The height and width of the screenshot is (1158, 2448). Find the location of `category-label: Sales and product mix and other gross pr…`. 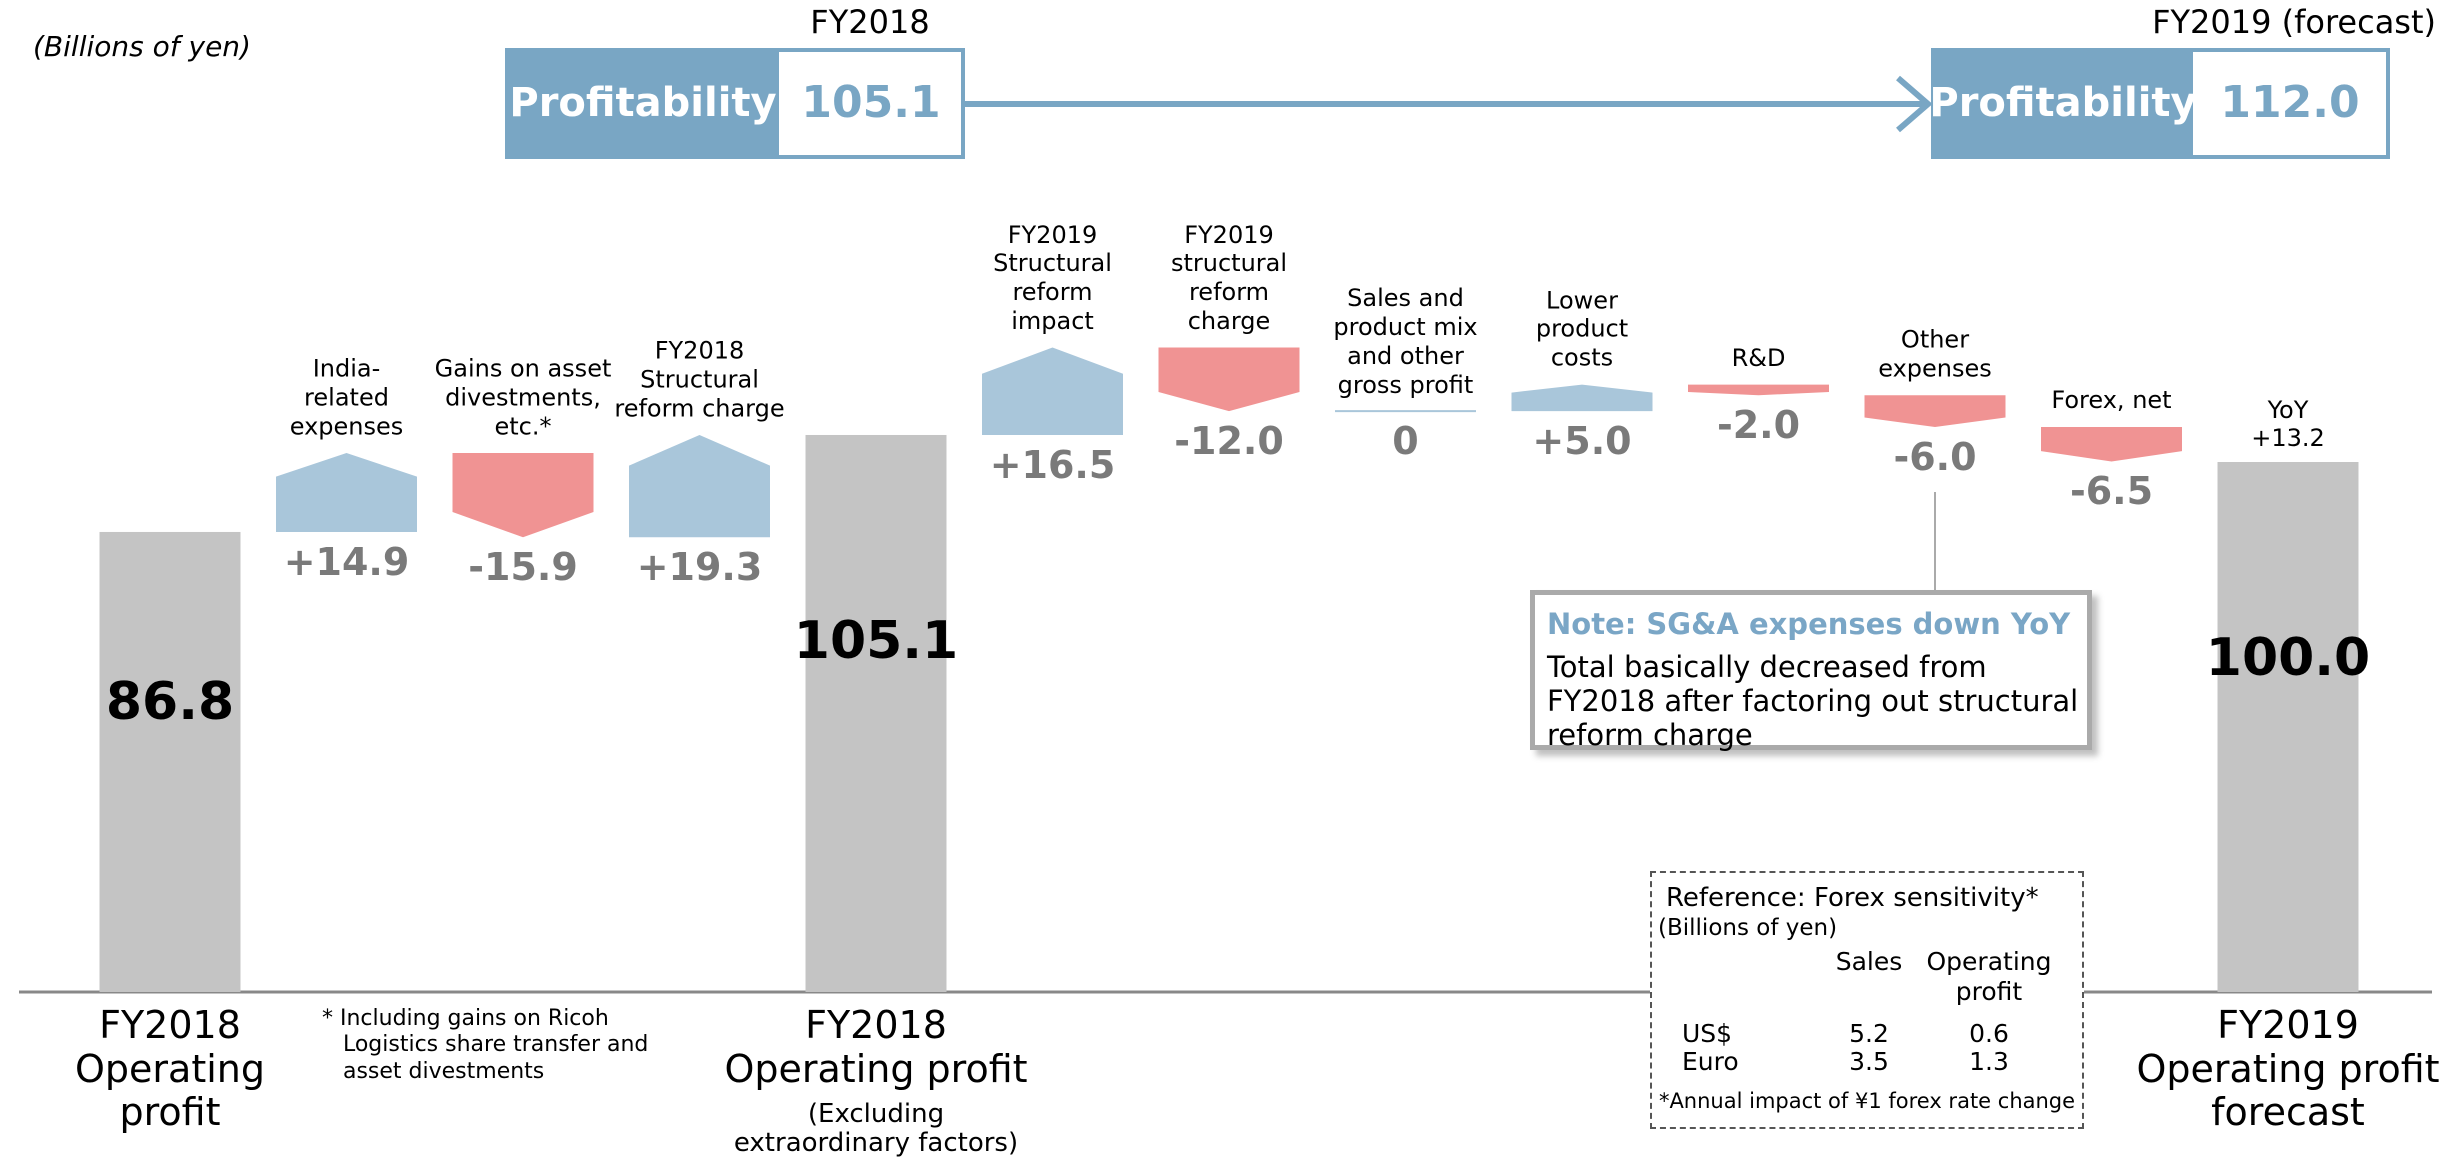

category-label: Sales and product mix and other gross pr… is located at coordinates (1405, 341).